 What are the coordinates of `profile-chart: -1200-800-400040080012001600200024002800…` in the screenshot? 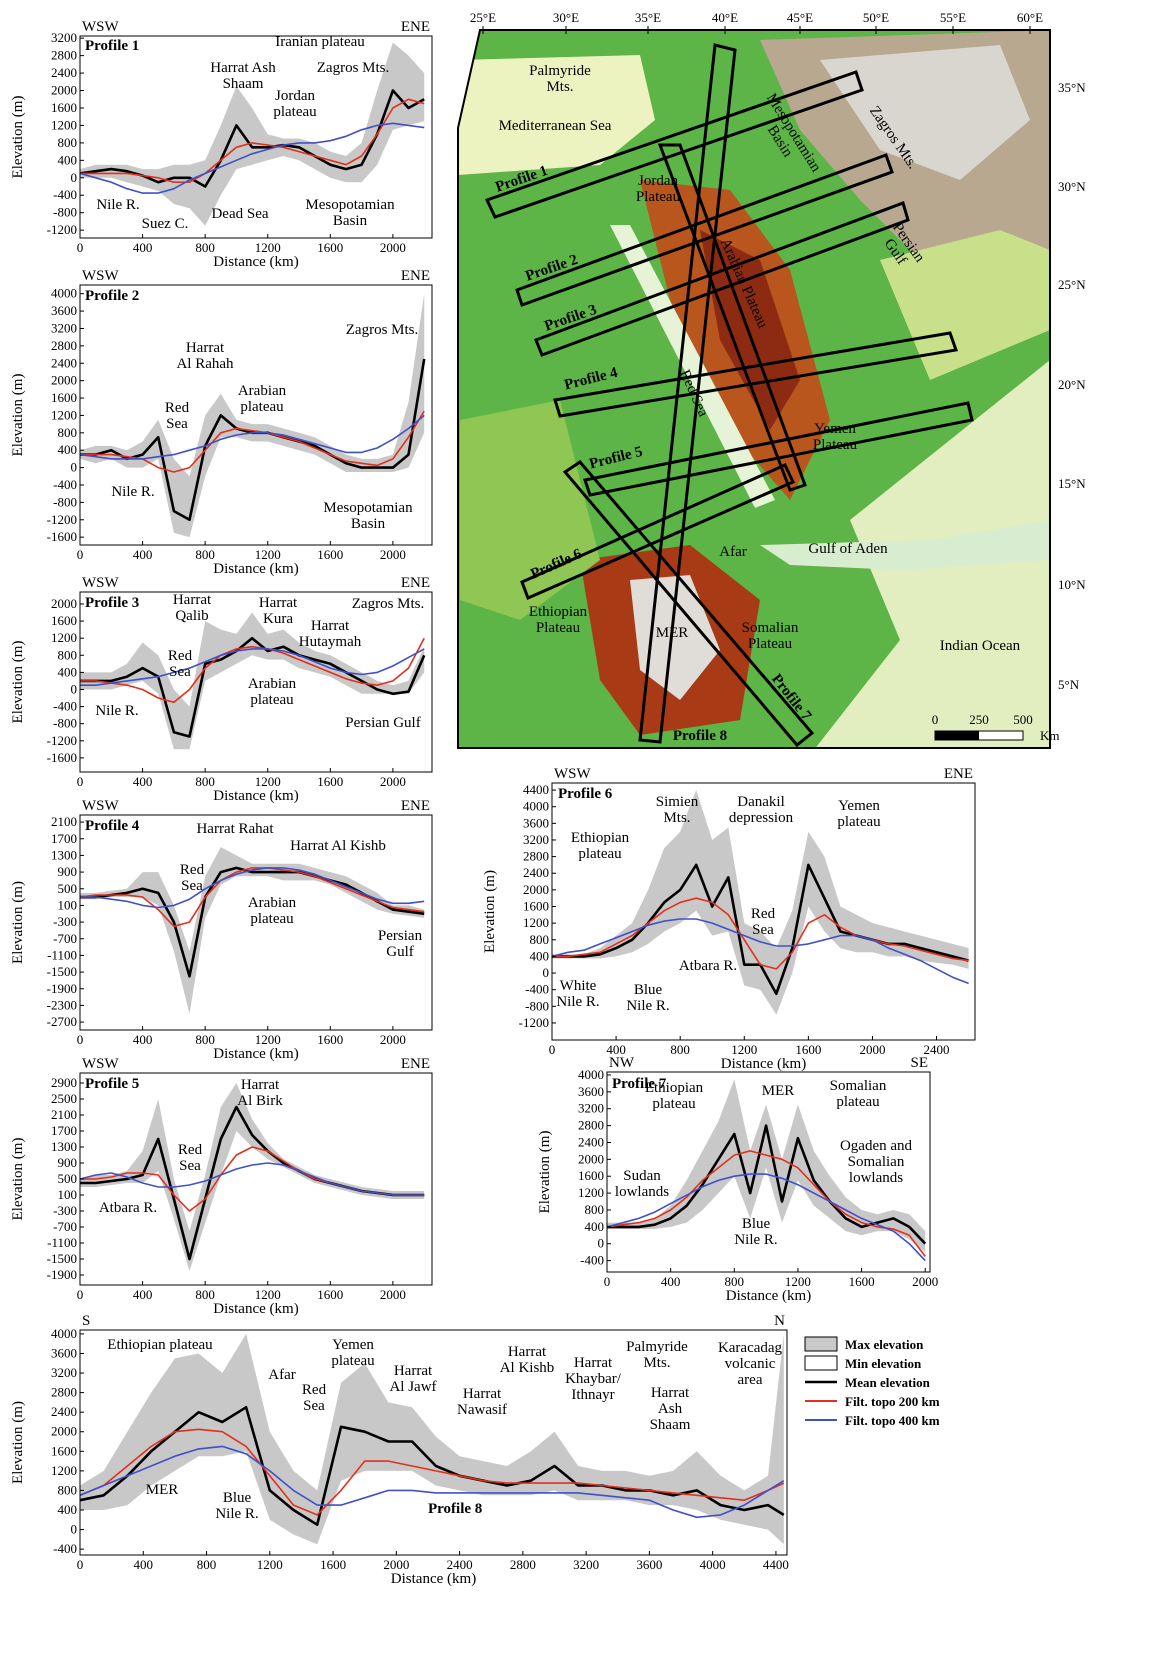 It's located at (729, 919).